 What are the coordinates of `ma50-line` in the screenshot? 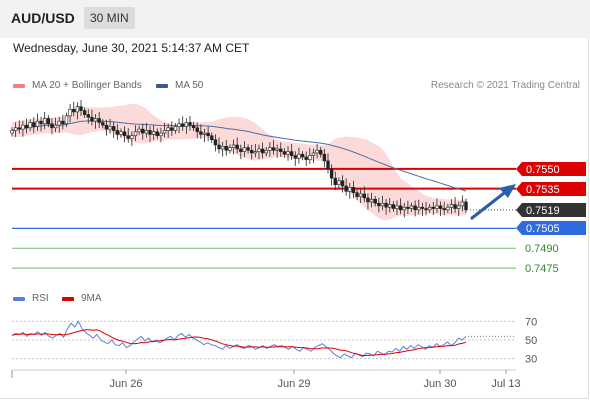 It's located at (239, 156).